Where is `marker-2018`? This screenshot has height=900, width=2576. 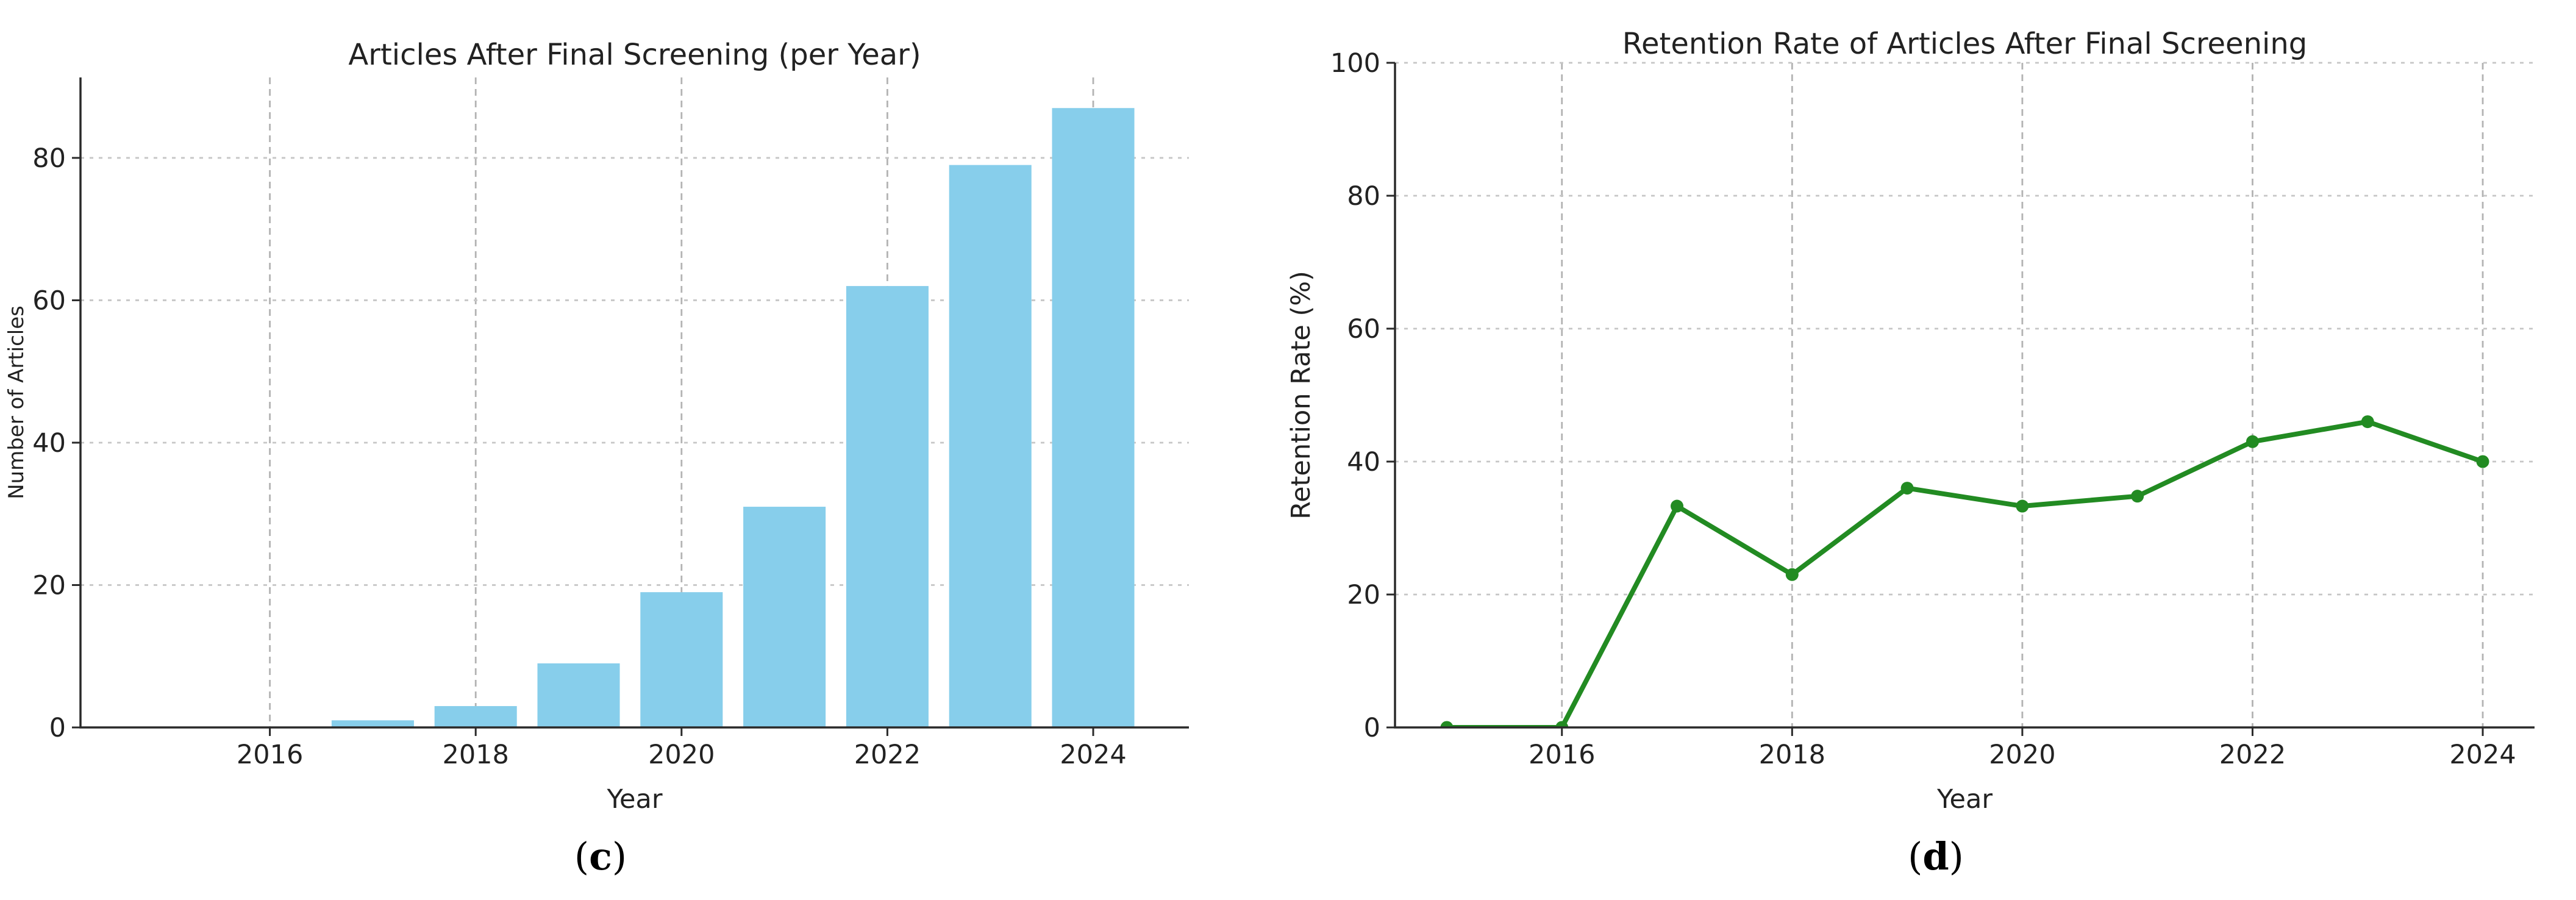
marker-2018 is located at coordinates (1792, 574).